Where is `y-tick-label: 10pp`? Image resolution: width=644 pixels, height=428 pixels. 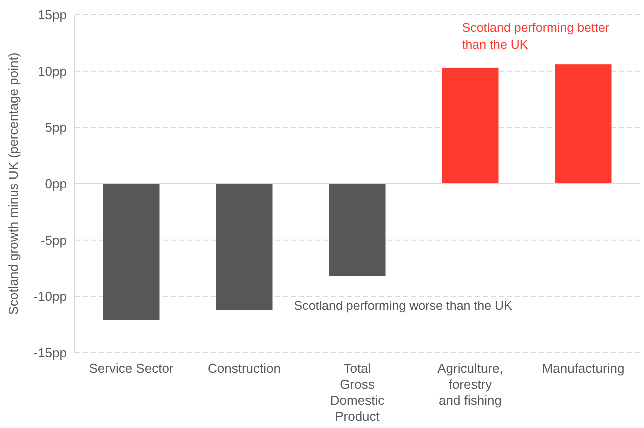
y-tick-label: 10pp is located at coordinates (52, 71).